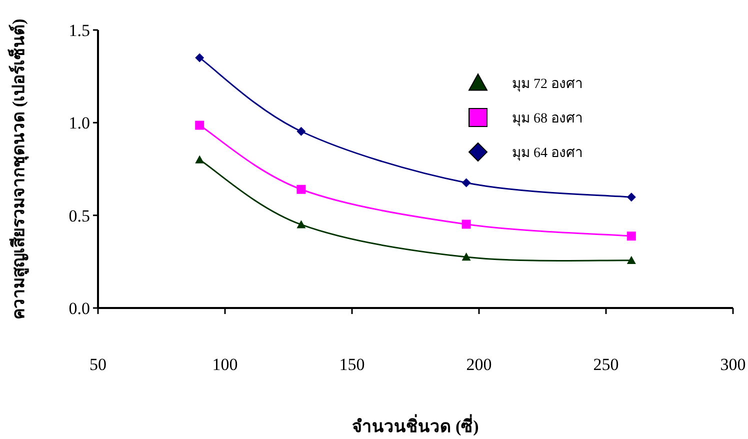  What do you see at coordinates (606, 364) in the screenshot?
I see `x-tick-label: 250` at bounding box center [606, 364].